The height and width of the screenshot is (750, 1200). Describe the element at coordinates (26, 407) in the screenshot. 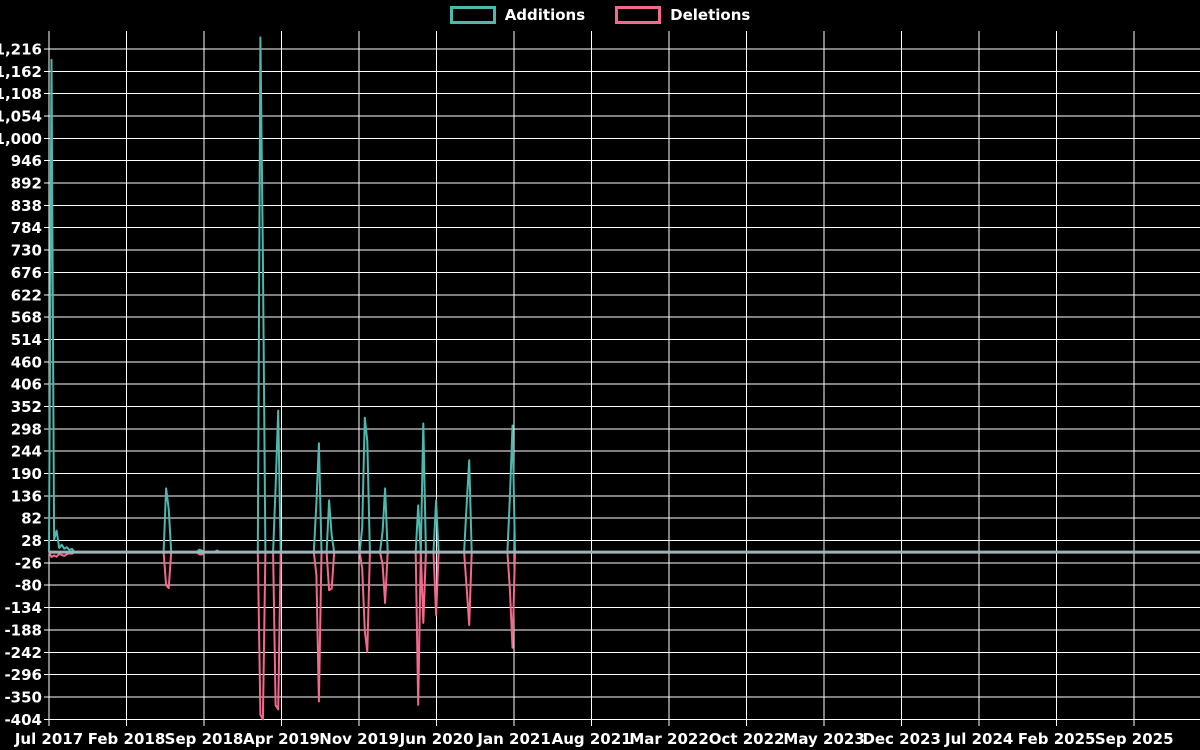

I see `y-axis-tick-label: 352` at that location.